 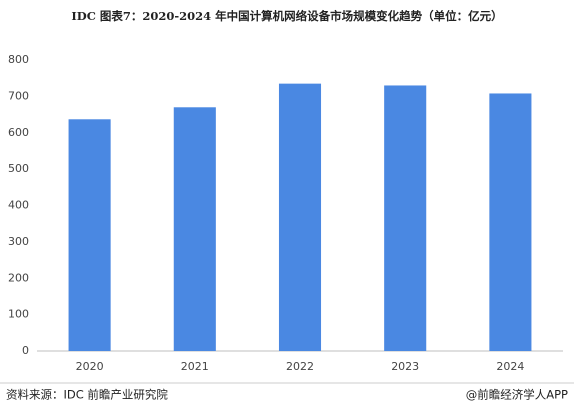 What do you see at coordinates (195, 366) in the screenshot?
I see `x-tick-label: 2021` at bounding box center [195, 366].